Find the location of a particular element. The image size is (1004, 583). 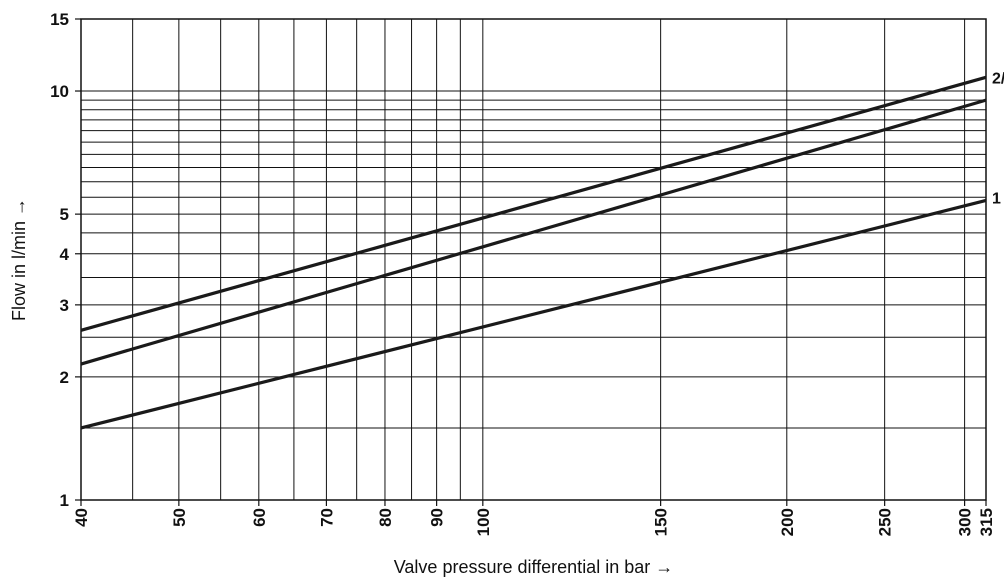

y-tick-labels: 1 2 3 4 5 10 15 is located at coordinates (65, 260).